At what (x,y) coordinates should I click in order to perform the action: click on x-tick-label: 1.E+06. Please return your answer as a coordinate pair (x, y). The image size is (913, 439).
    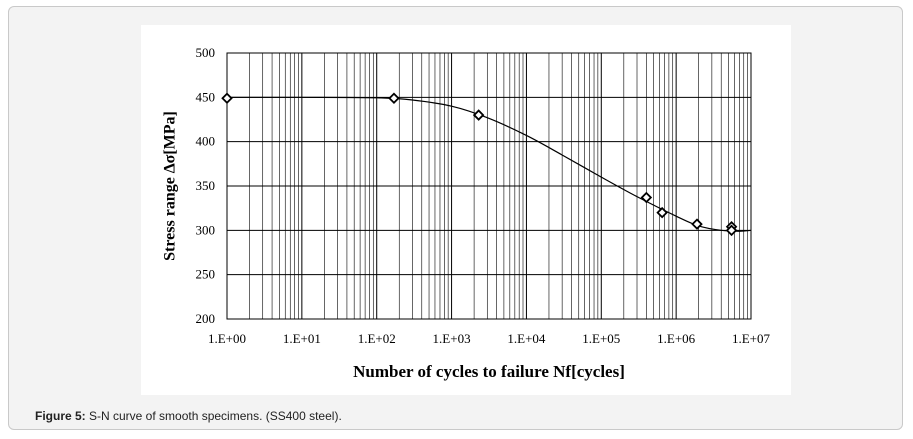
    Looking at the image, I should click on (676, 338).